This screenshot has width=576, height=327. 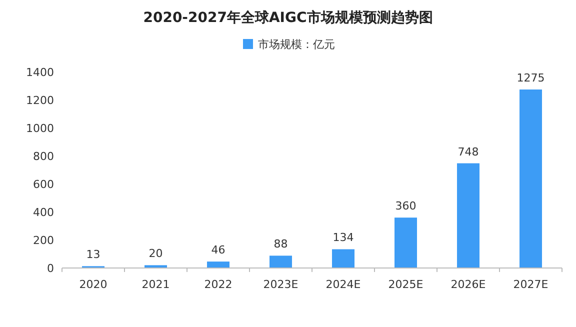 What do you see at coordinates (43, 212) in the screenshot?
I see `y-tick-label: 400` at bounding box center [43, 212].